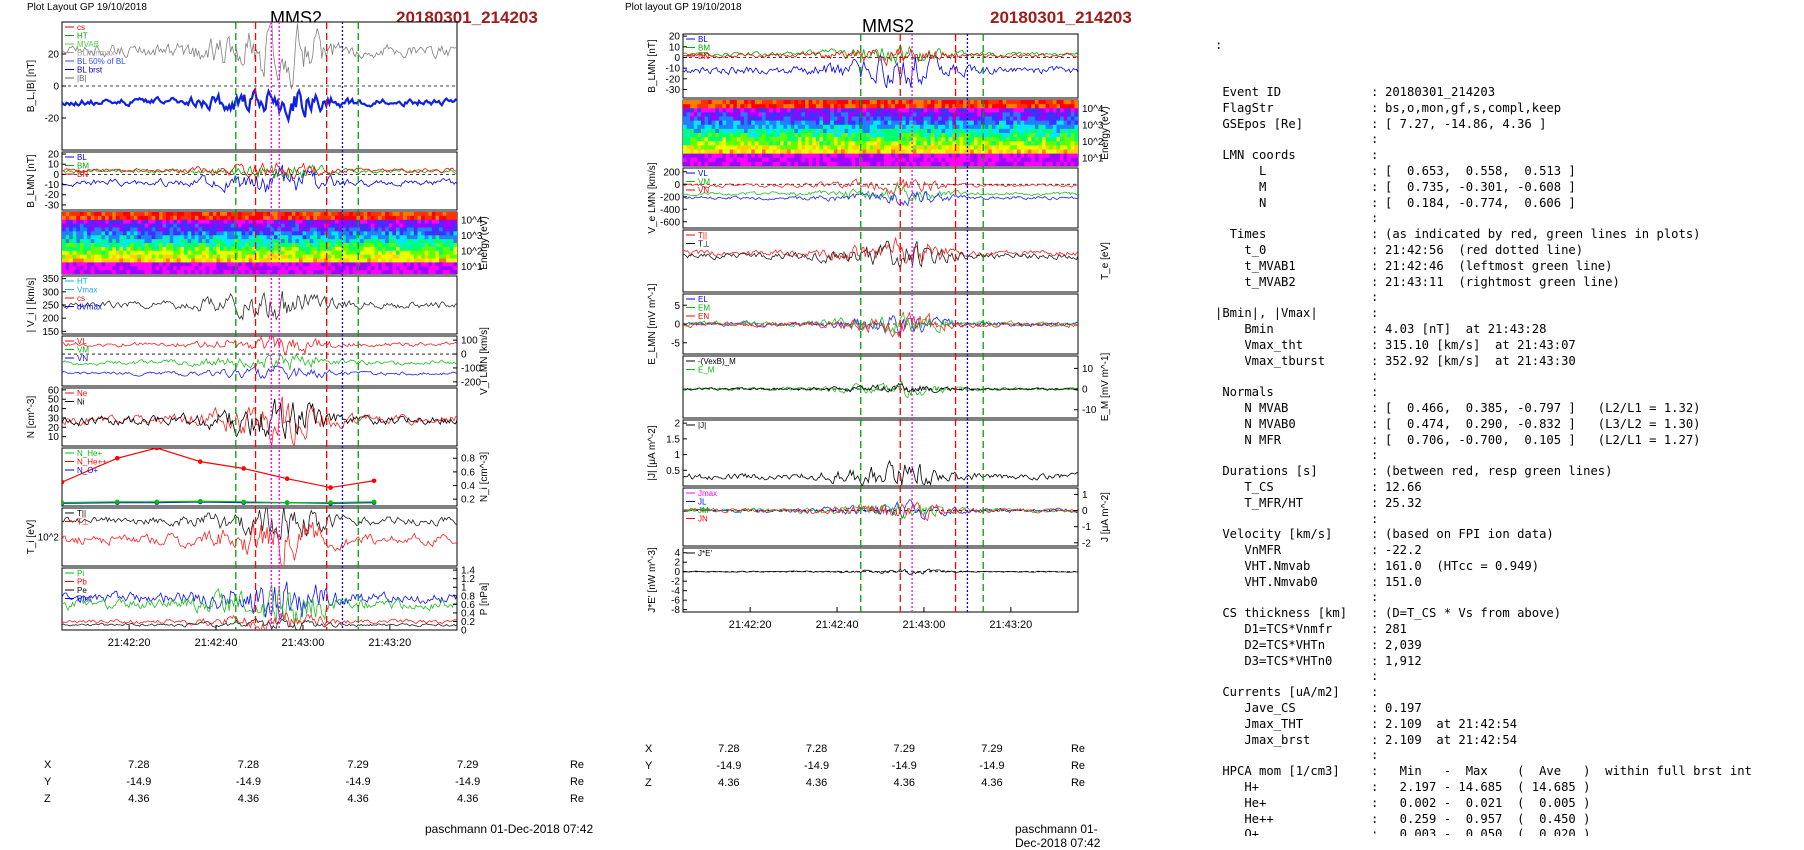 The height and width of the screenshot is (850, 1804). Describe the element at coordinates (1244, 328) in the screenshot. I see `summary-key: Bmin` at that location.